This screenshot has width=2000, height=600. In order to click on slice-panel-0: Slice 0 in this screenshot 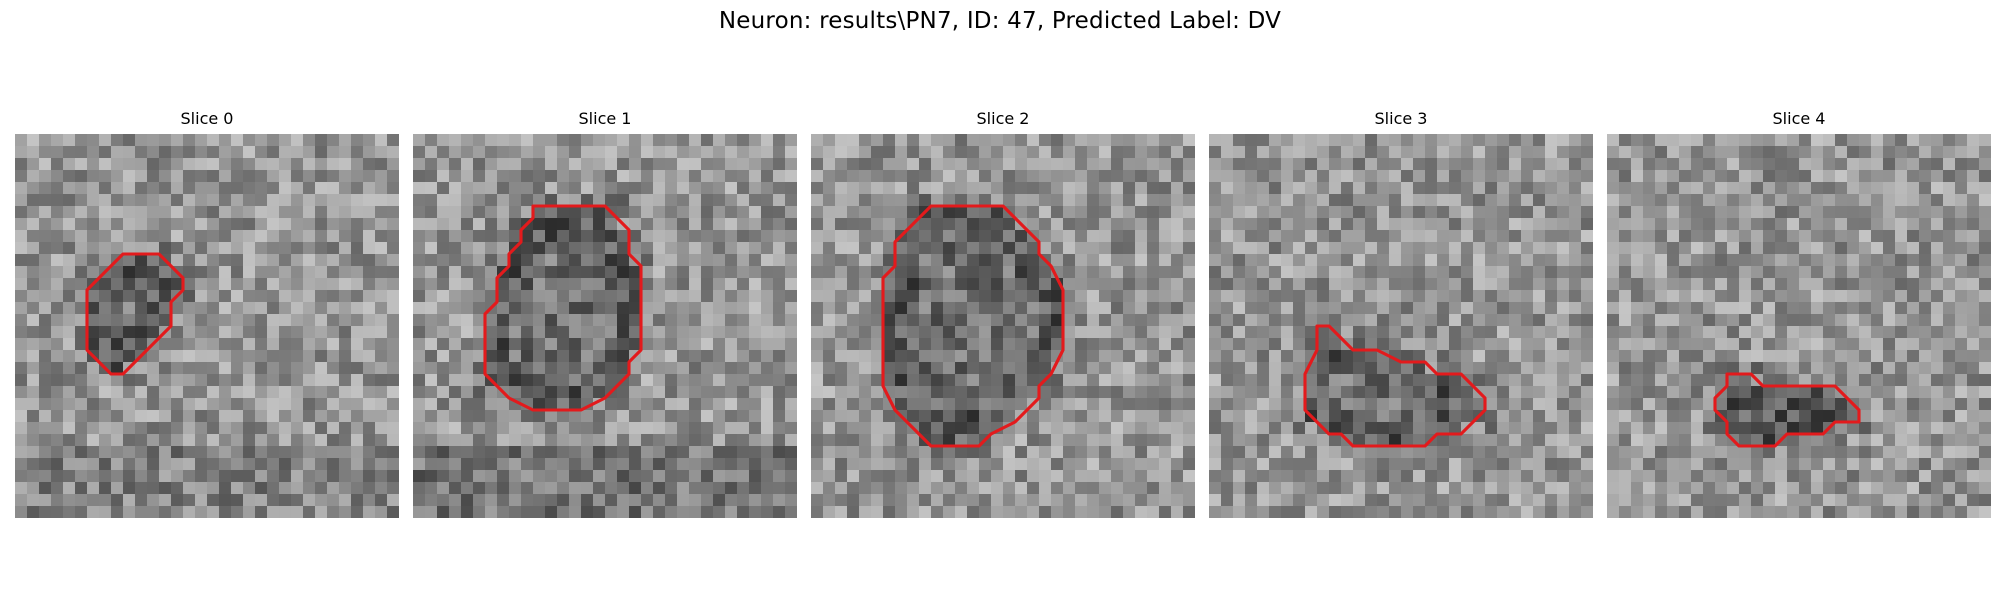, I will do `click(207, 313)`.